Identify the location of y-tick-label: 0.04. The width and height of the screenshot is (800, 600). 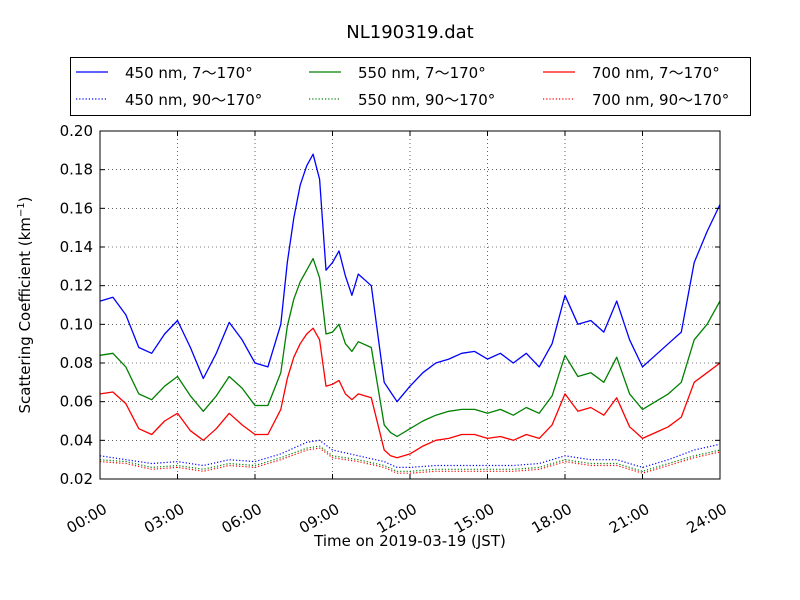
(76, 440).